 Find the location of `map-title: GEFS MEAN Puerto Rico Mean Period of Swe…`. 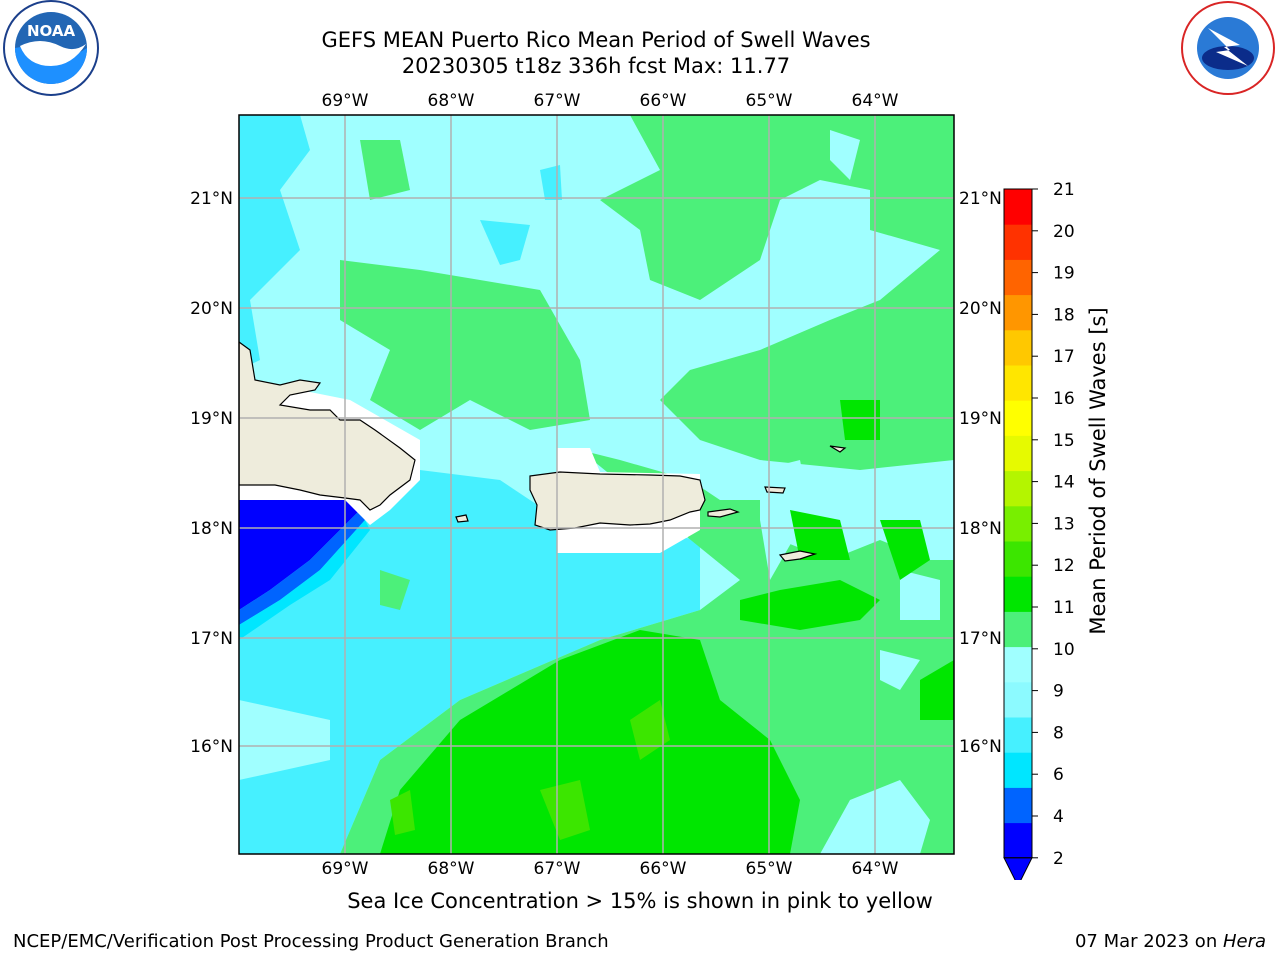

map-title: GEFS MEAN Puerto Rico Mean Period of Swe… is located at coordinates (596, 40).